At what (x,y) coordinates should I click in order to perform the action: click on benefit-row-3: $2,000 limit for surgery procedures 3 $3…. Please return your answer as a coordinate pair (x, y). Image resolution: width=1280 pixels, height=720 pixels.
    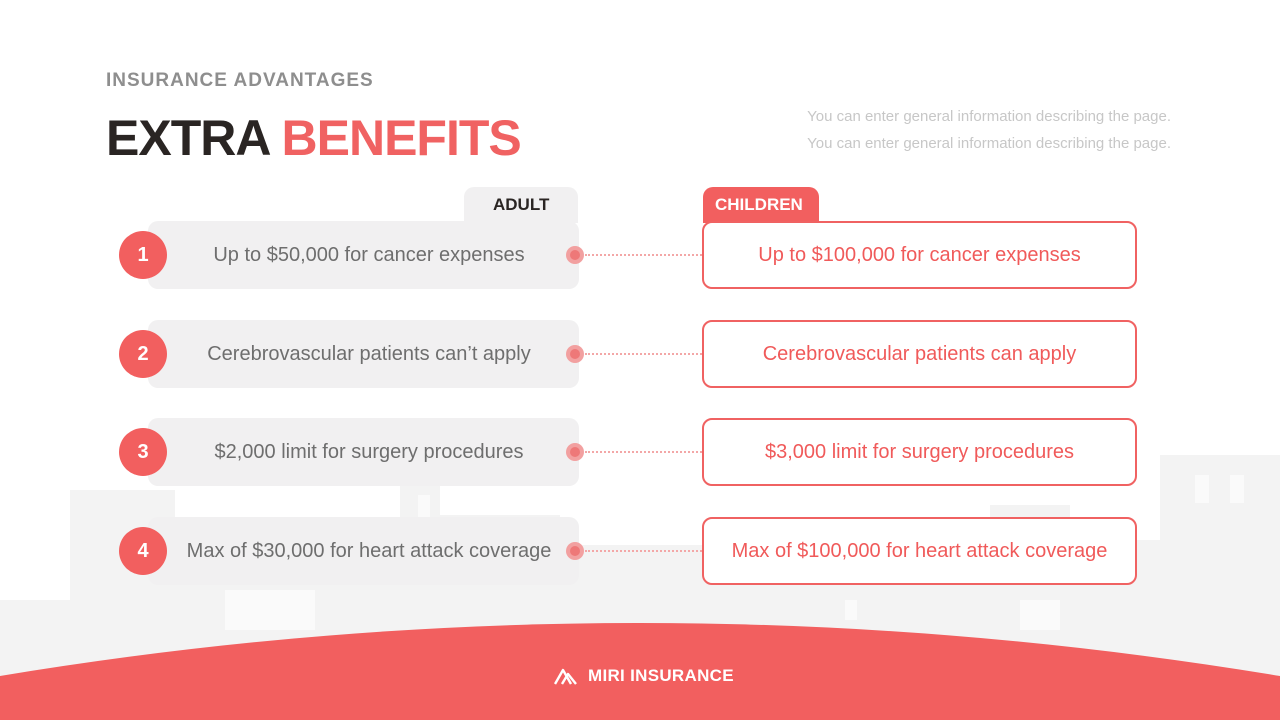
    Looking at the image, I should click on (640, 453).